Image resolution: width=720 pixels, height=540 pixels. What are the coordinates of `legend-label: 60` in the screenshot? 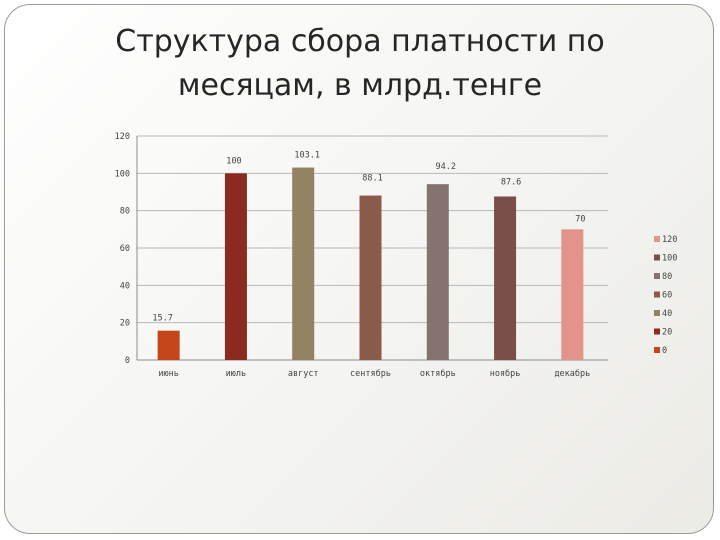 It's located at (667, 296).